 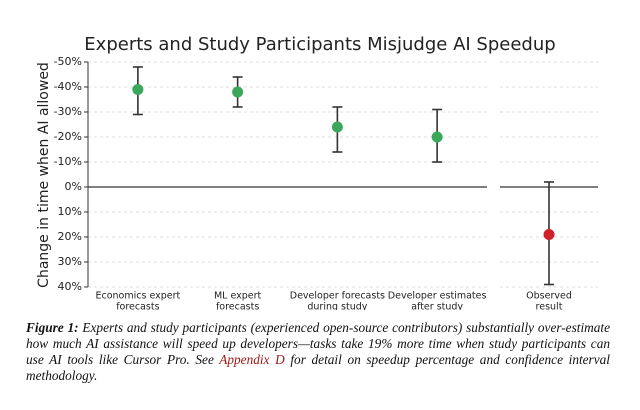 What do you see at coordinates (70, 211) in the screenshot?
I see `y-tick-label: 10%` at bounding box center [70, 211].